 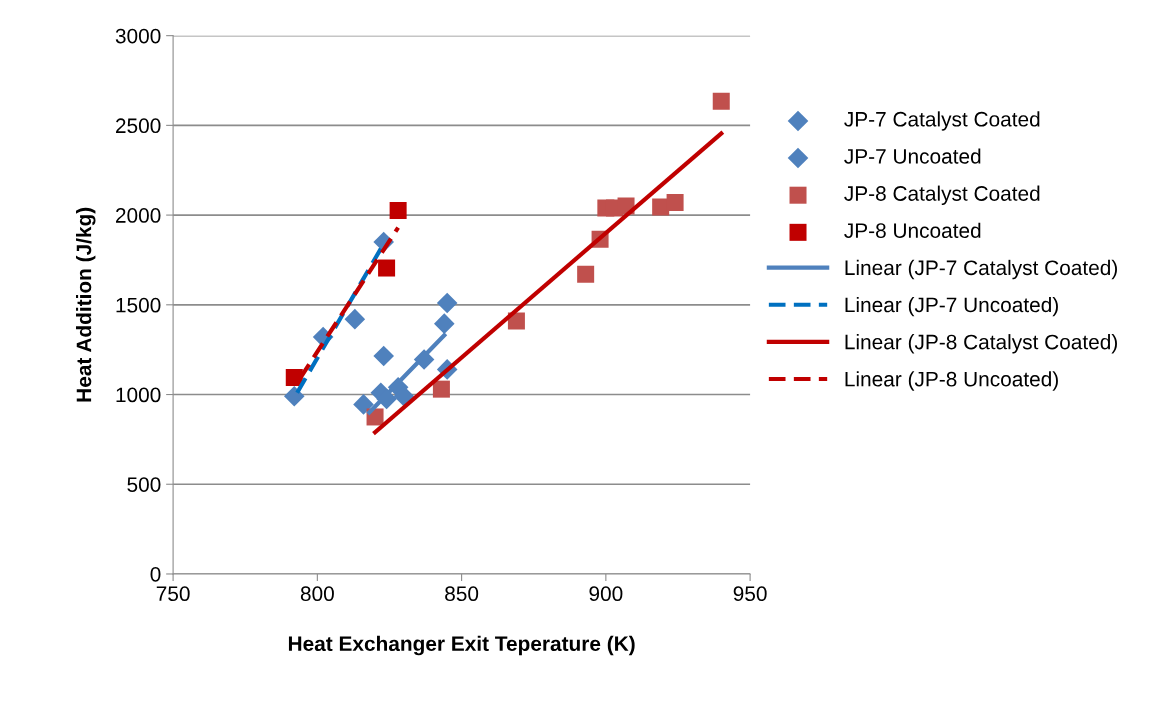 I want to click on x-tick-label: 900, so click(x=606, y=594).